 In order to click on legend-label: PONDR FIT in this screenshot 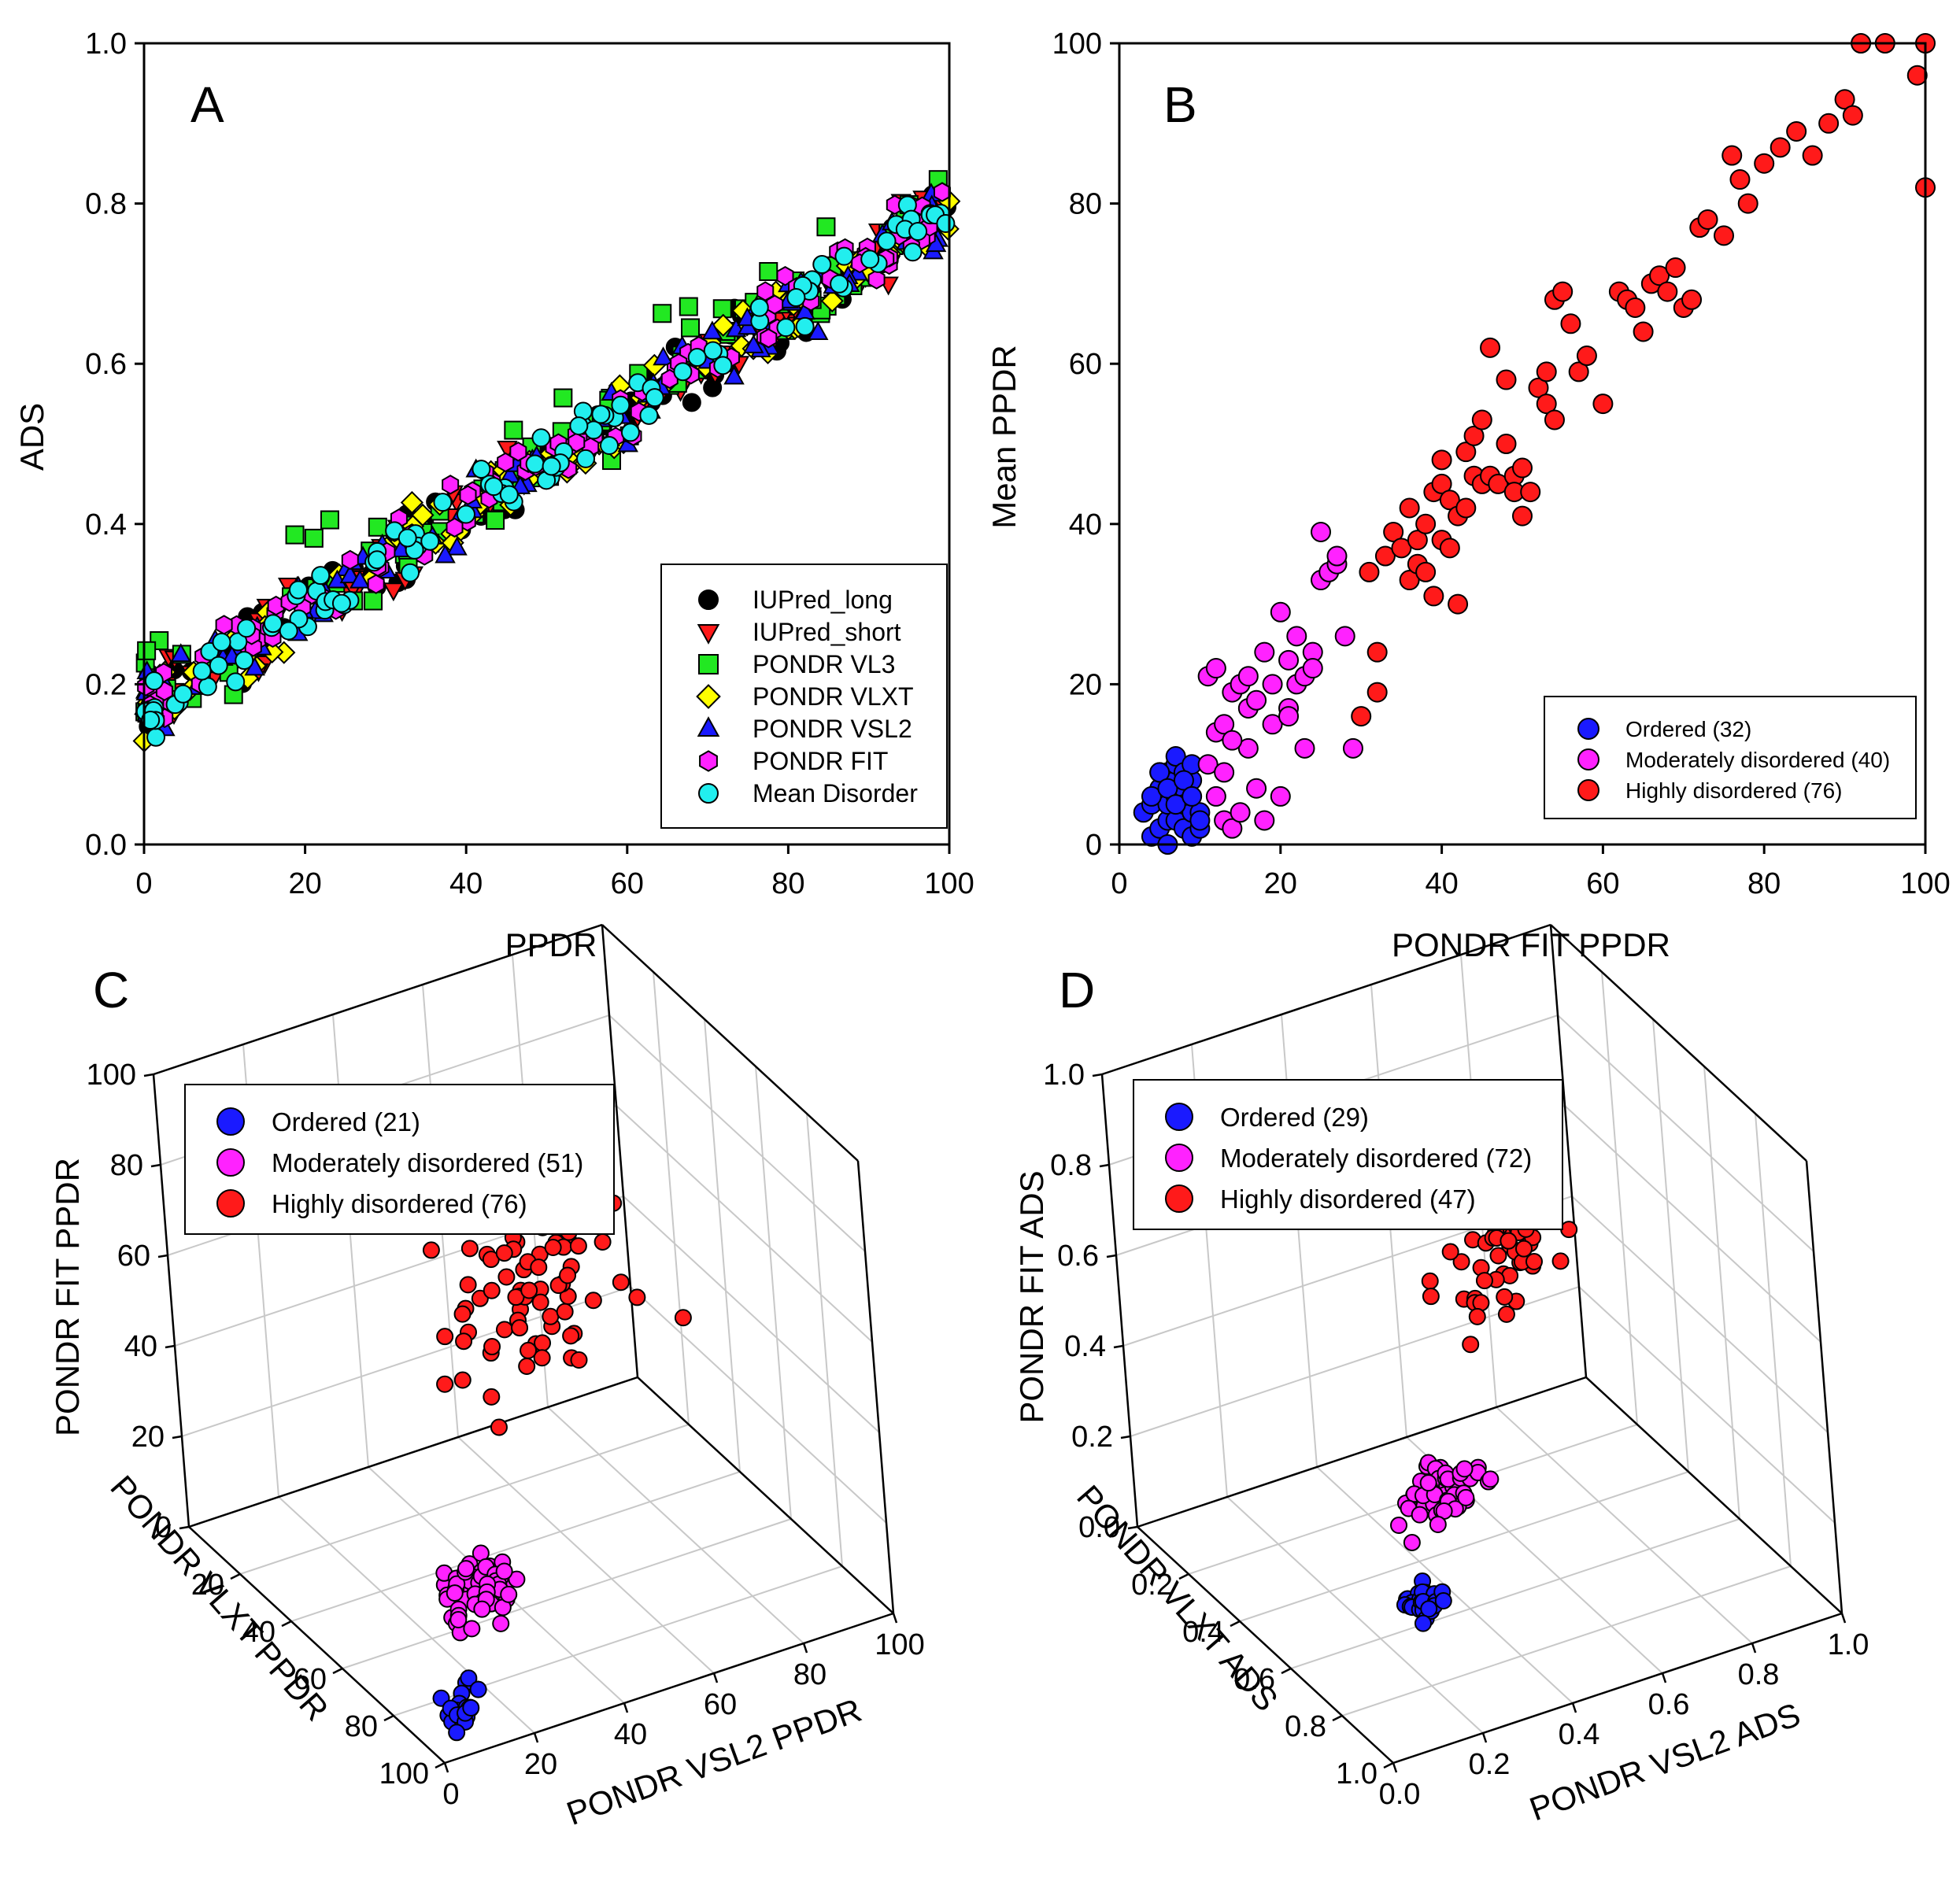, I will do `click(820, 761)`.